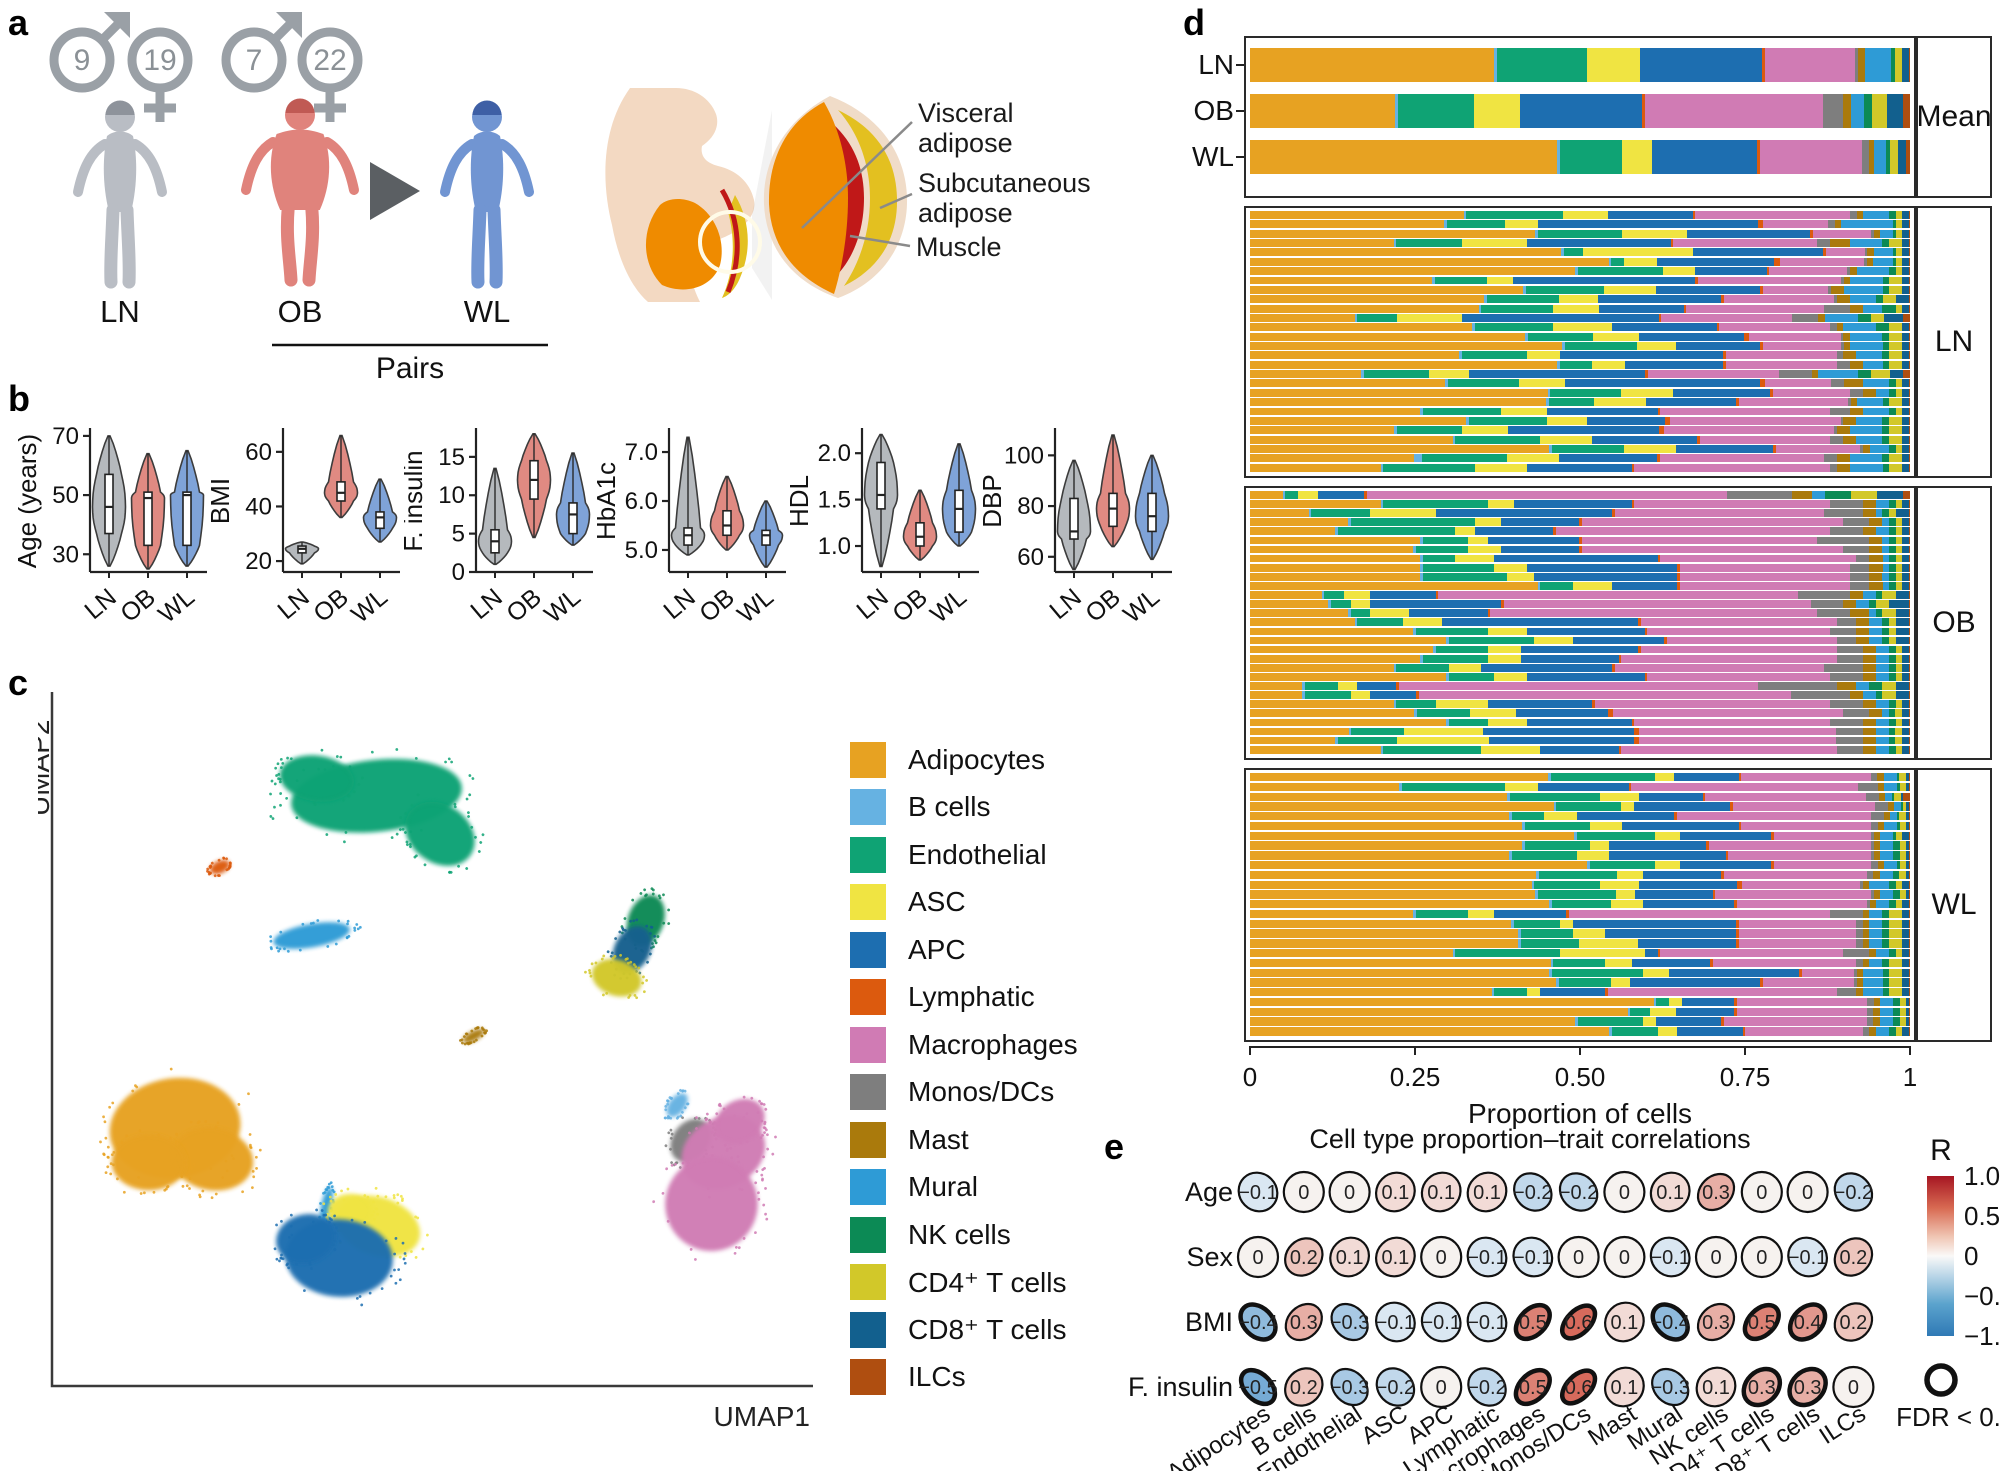 Image resolution: width=2000 pixels, height=1471 pixels. I want to click on legend-item-4: APC, so click(964, 950).